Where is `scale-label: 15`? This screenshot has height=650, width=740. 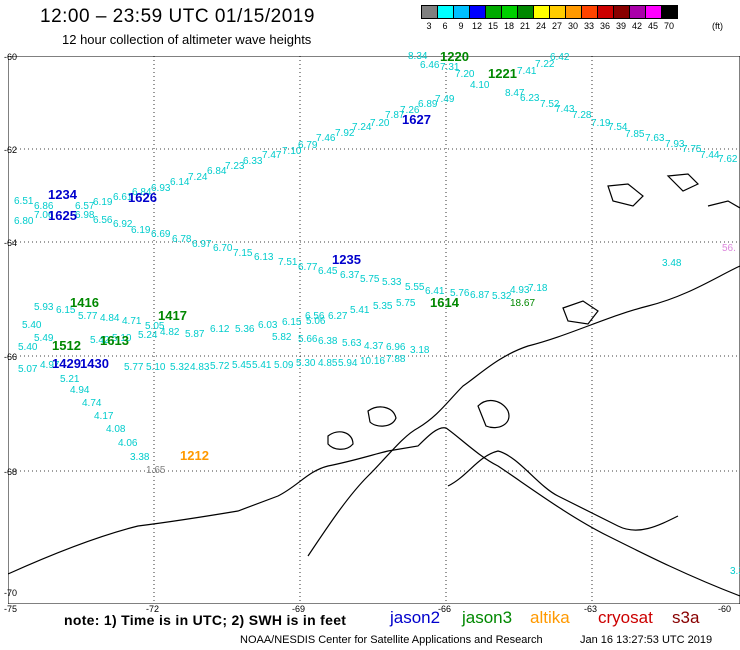
scale-label: 15 is located at coordinates (492, 26).